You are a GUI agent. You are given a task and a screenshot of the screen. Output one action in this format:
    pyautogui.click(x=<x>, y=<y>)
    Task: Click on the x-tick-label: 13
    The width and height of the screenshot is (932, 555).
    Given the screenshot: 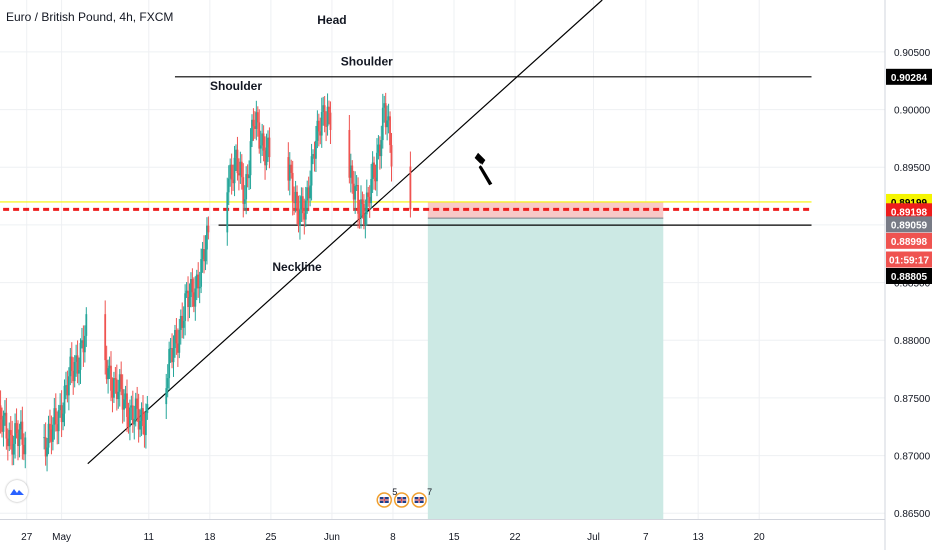 What is the action you would take?
    pyautogui.click(x=699, y=537)
    